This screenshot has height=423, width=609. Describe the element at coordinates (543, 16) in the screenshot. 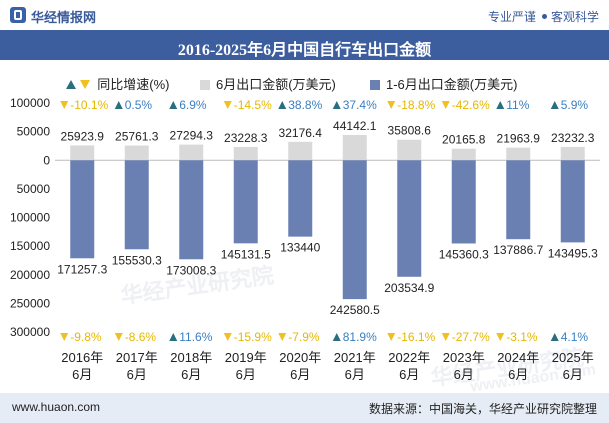

I see `slogan: 专业严谨 客观科学` at that location.